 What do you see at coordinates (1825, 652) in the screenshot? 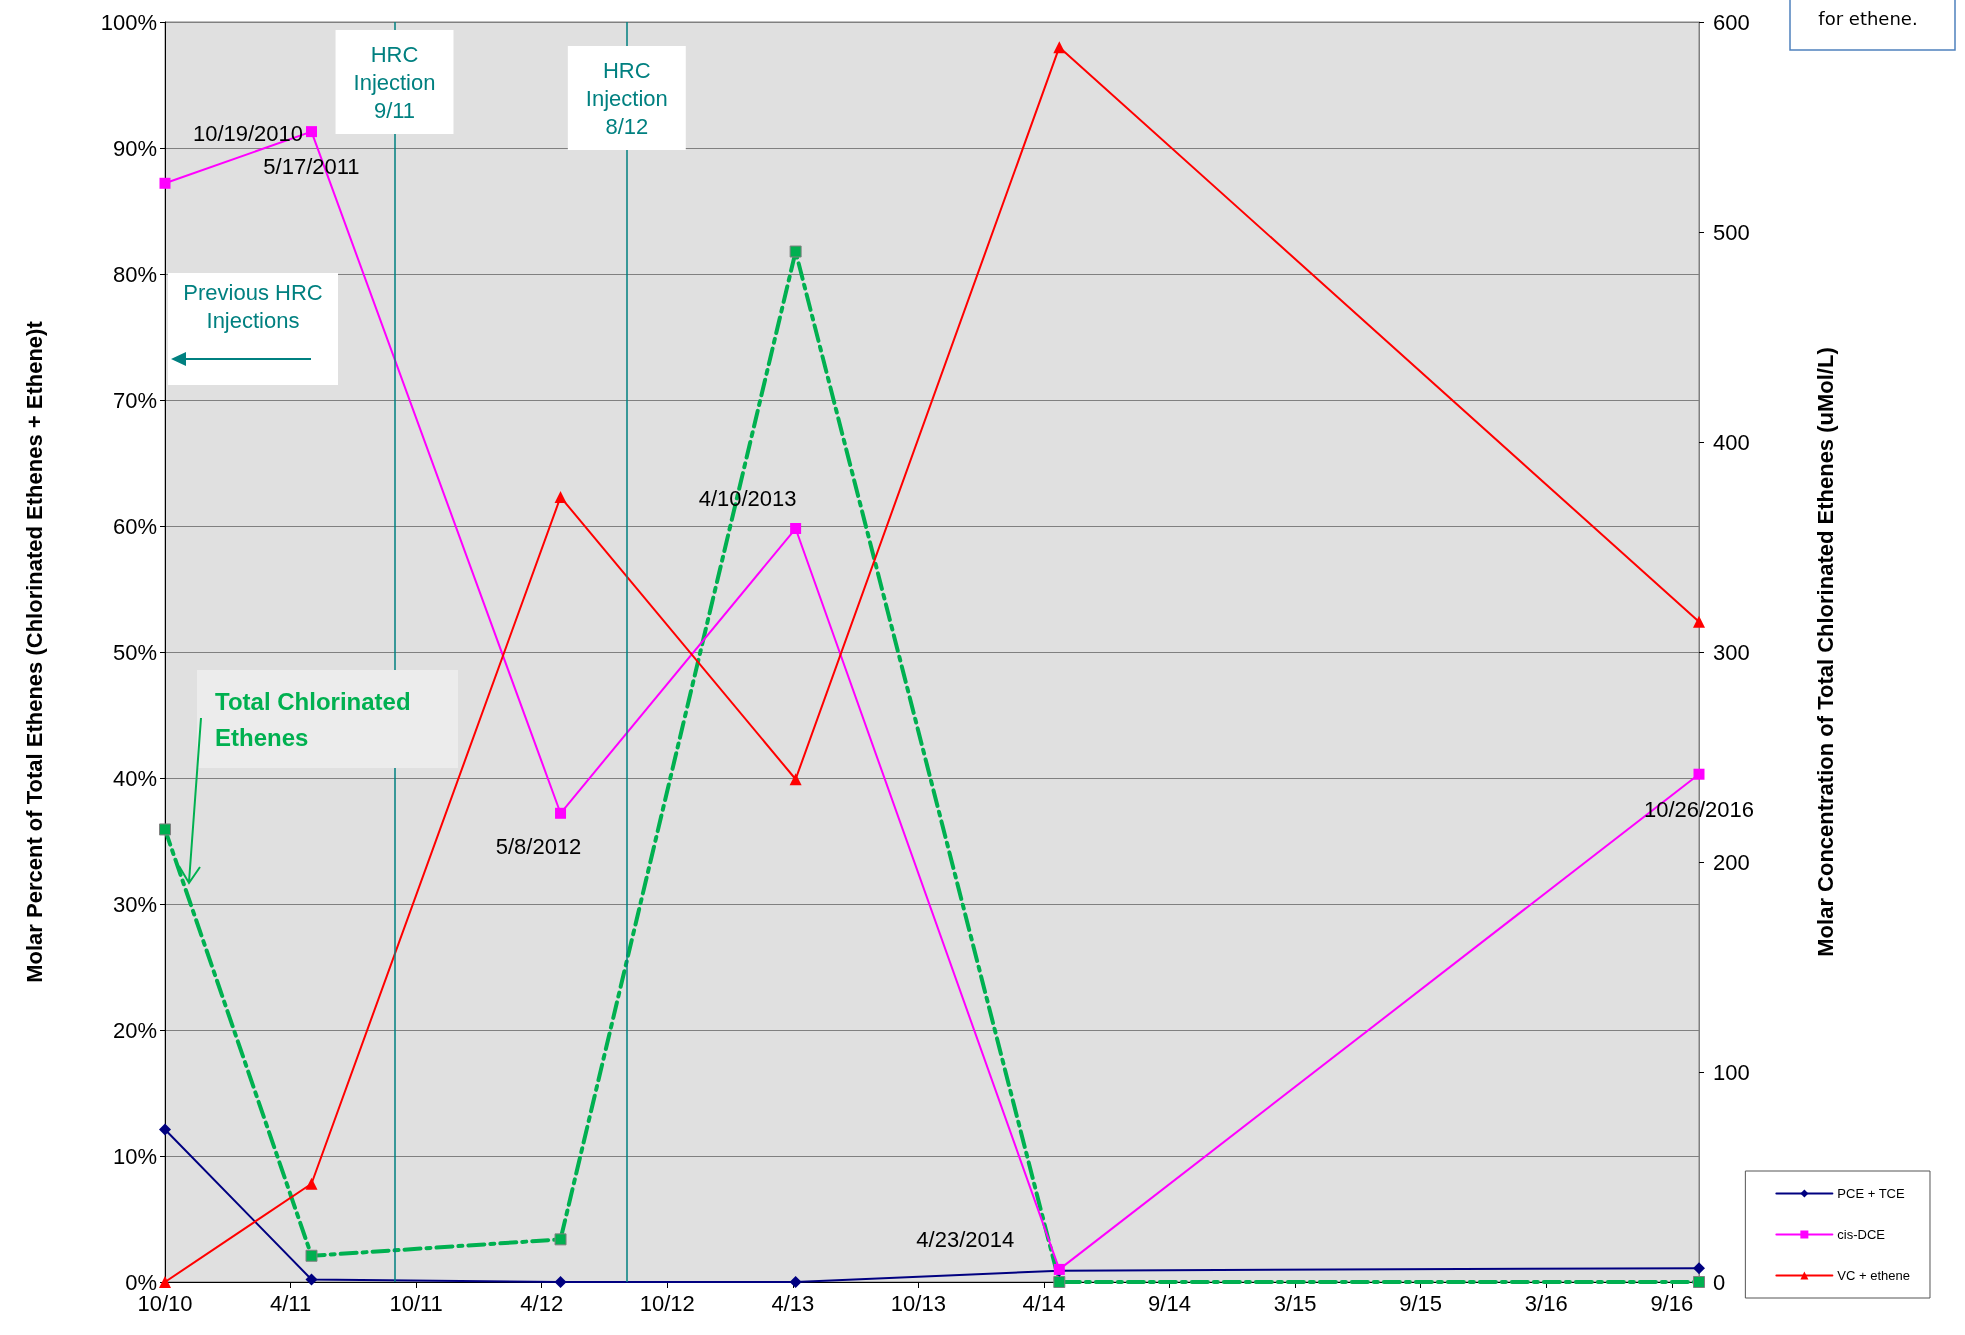
I see `y2-axis-title: Molar Concentration of Total Chlorinated Ethenes (uMol/L)` at bounding box center [1825, 652].